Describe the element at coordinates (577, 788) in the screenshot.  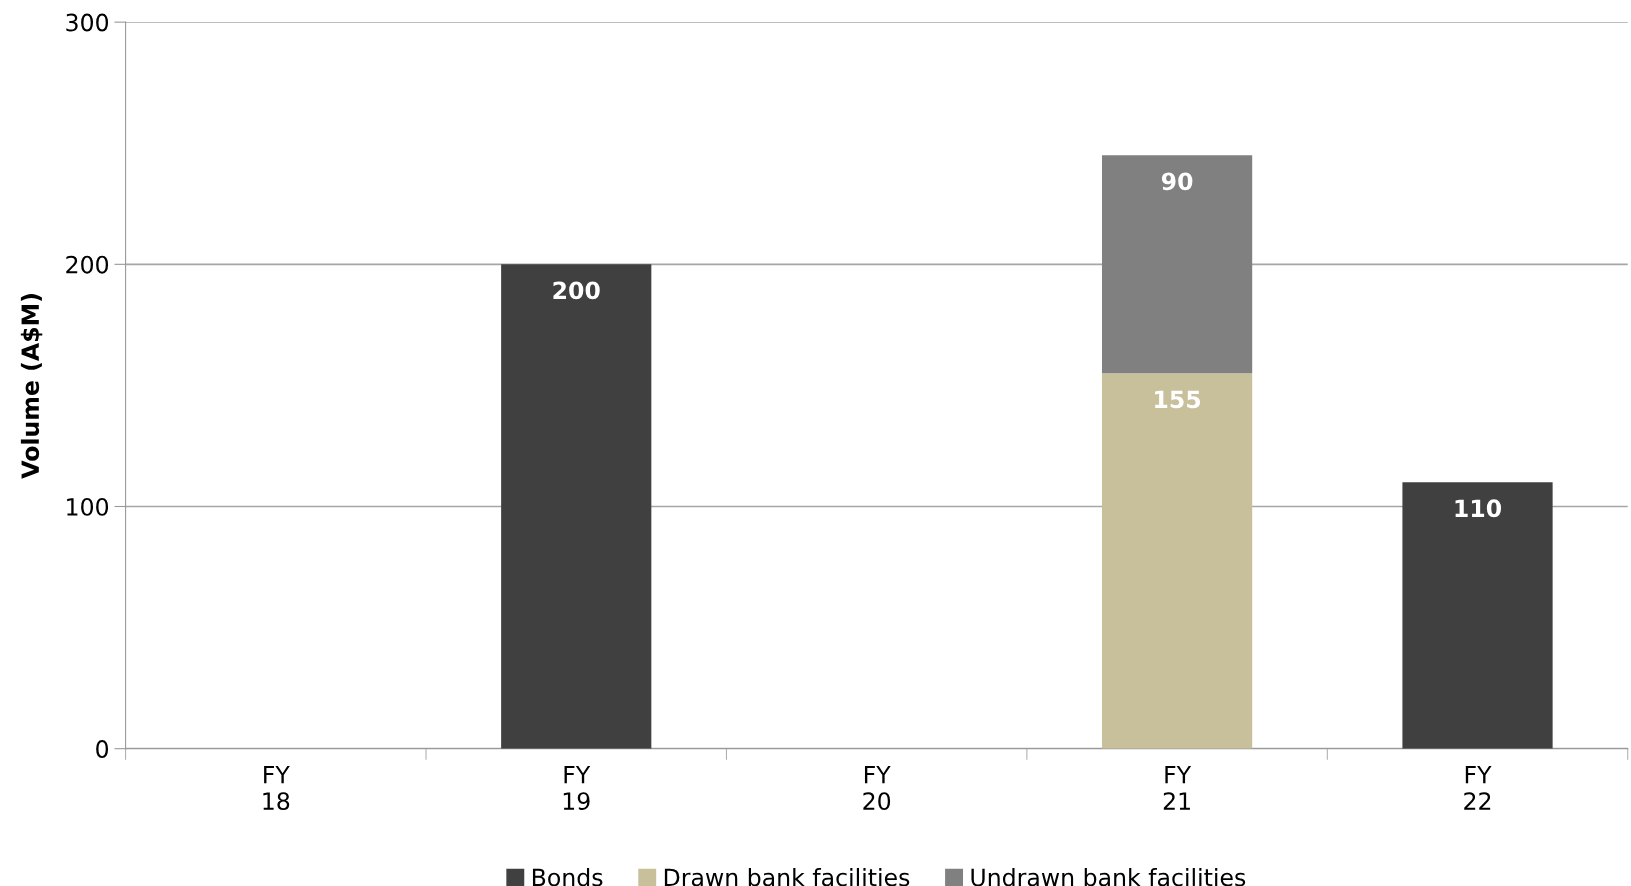
I see `x-tick-label: FY 19` at that location.